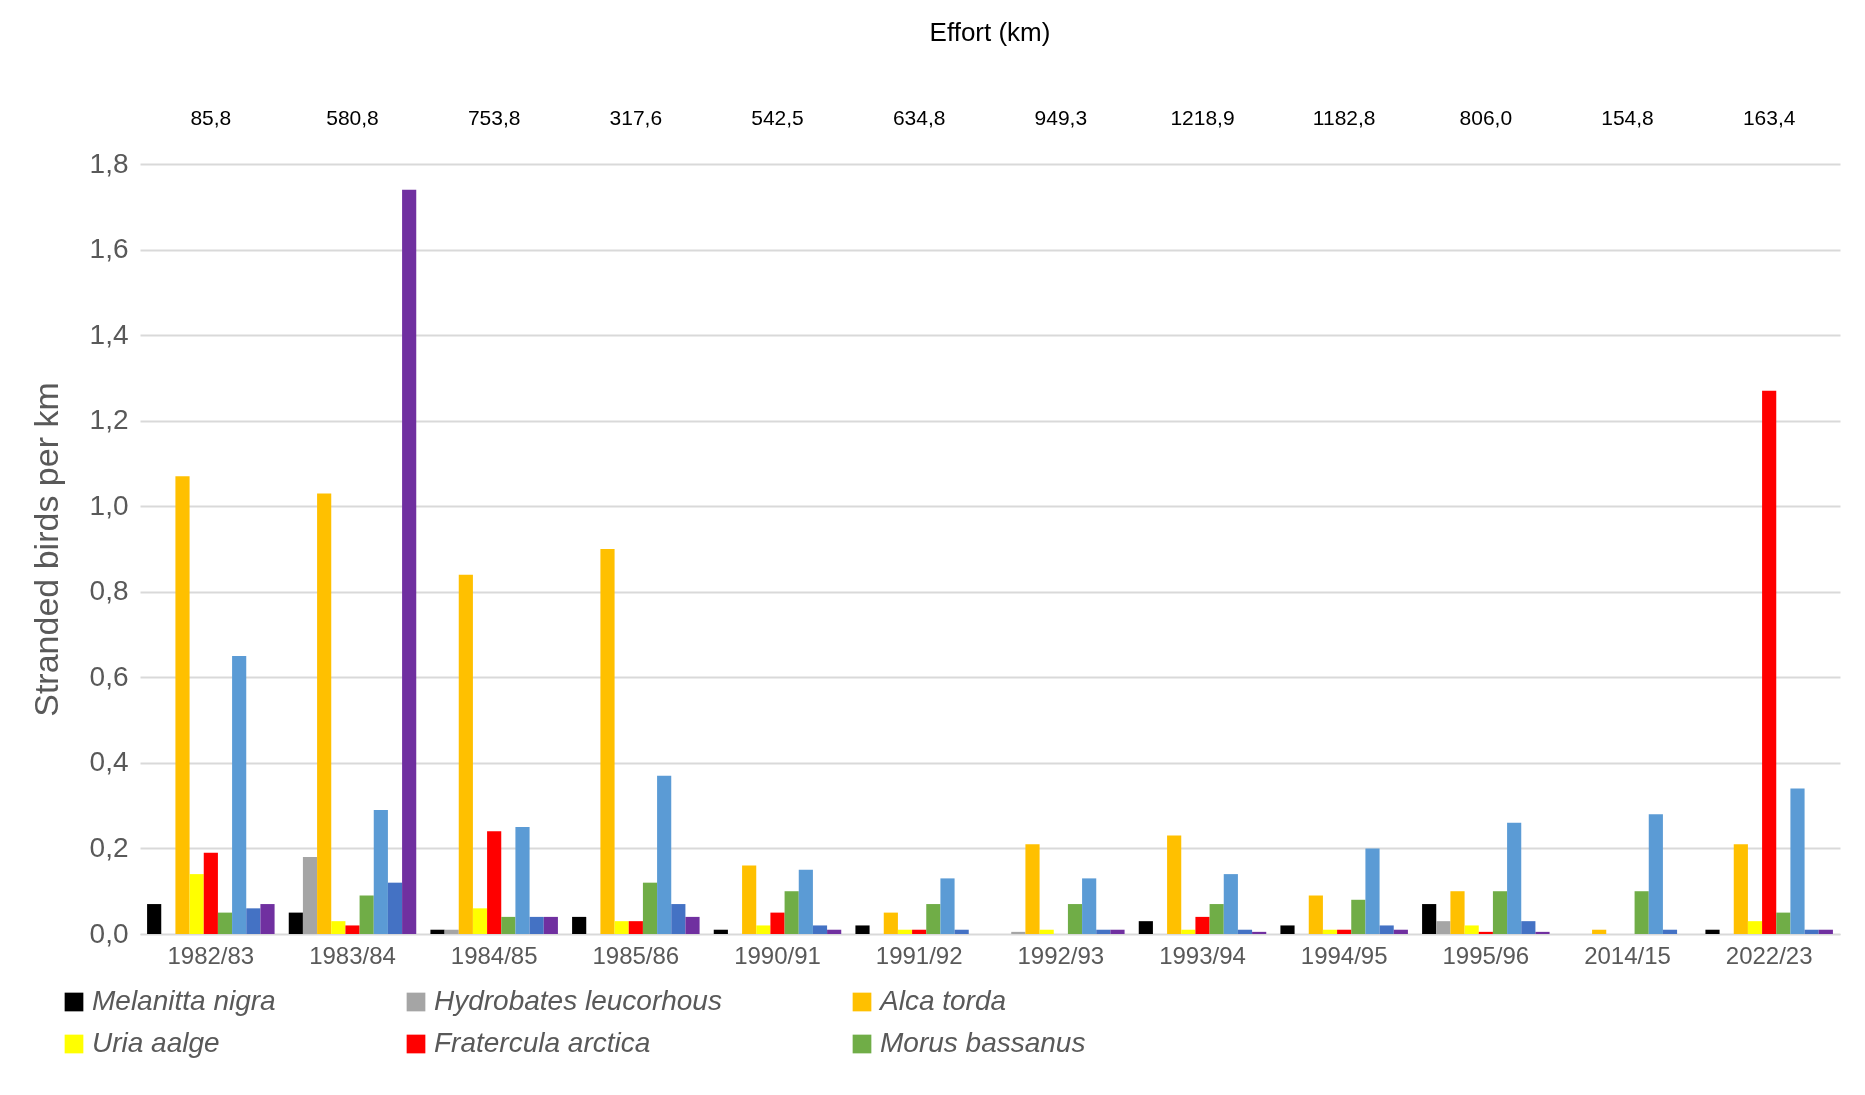 The width and height of the screenshot is (1865, 1095). Describe the element at coordinates (777, 117) in the screenshot. I see `text: 542,5` at that location.